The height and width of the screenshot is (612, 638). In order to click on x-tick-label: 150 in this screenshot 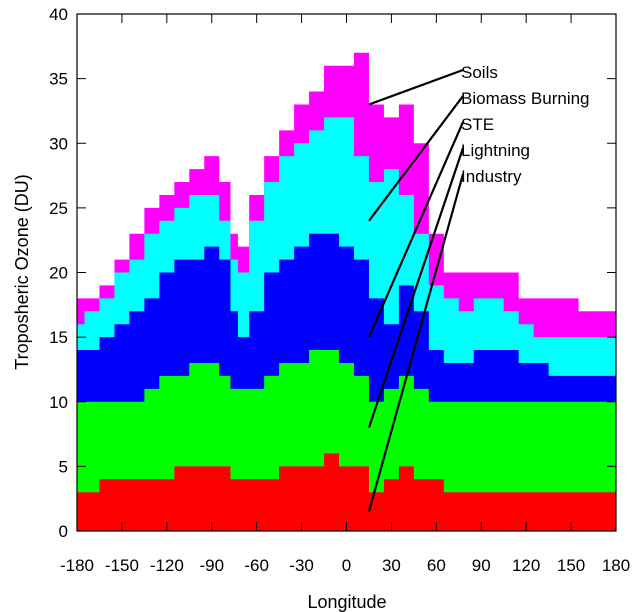, I will do `click(571, 565)`.